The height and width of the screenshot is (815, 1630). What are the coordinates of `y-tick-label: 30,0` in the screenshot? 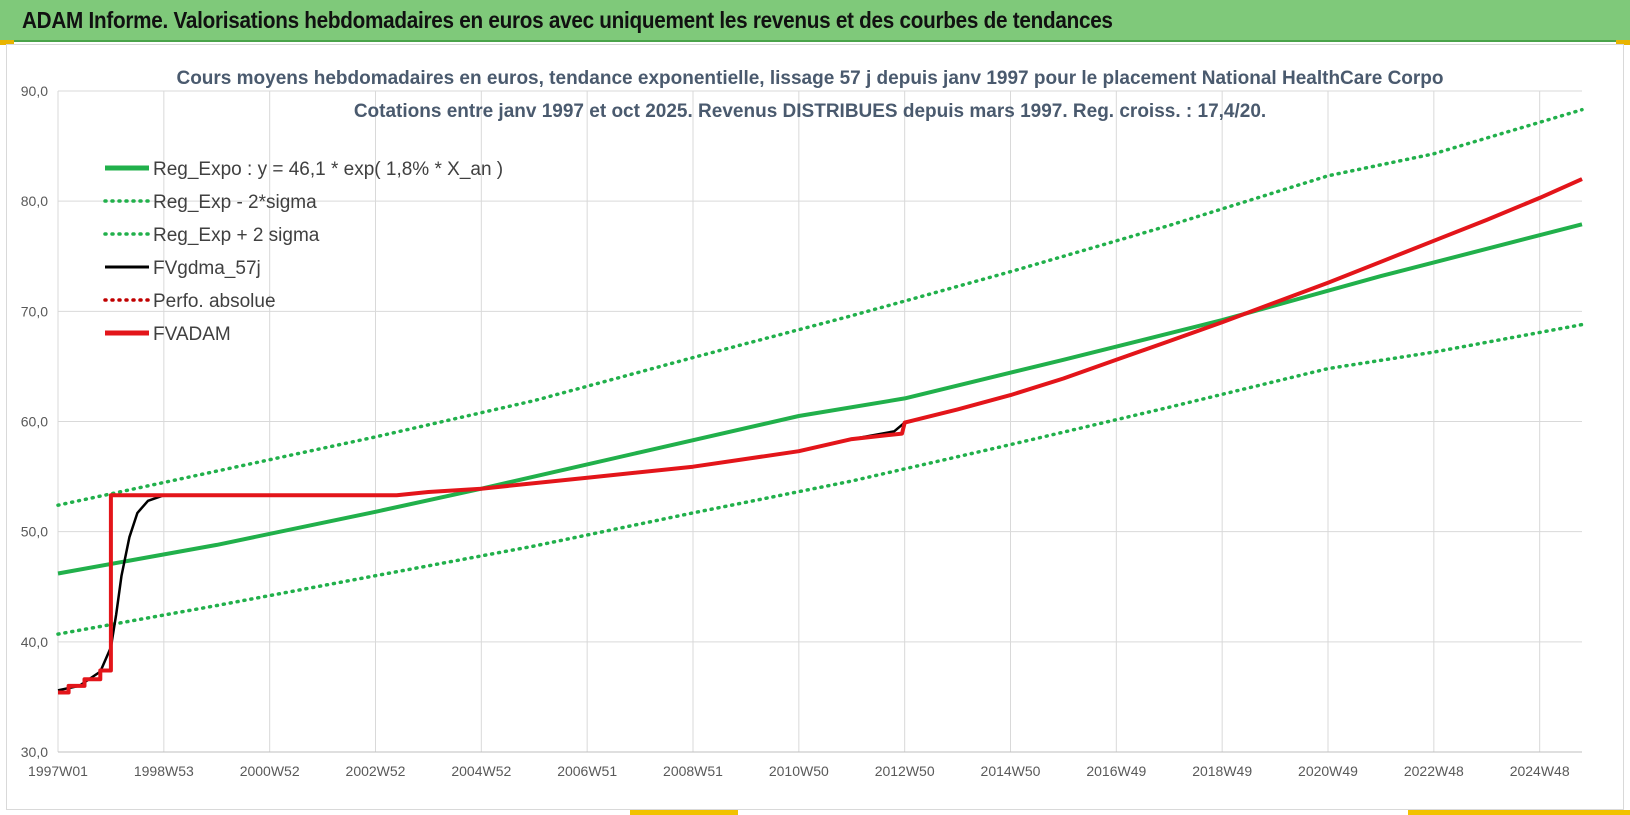 It's located at (34, 752).